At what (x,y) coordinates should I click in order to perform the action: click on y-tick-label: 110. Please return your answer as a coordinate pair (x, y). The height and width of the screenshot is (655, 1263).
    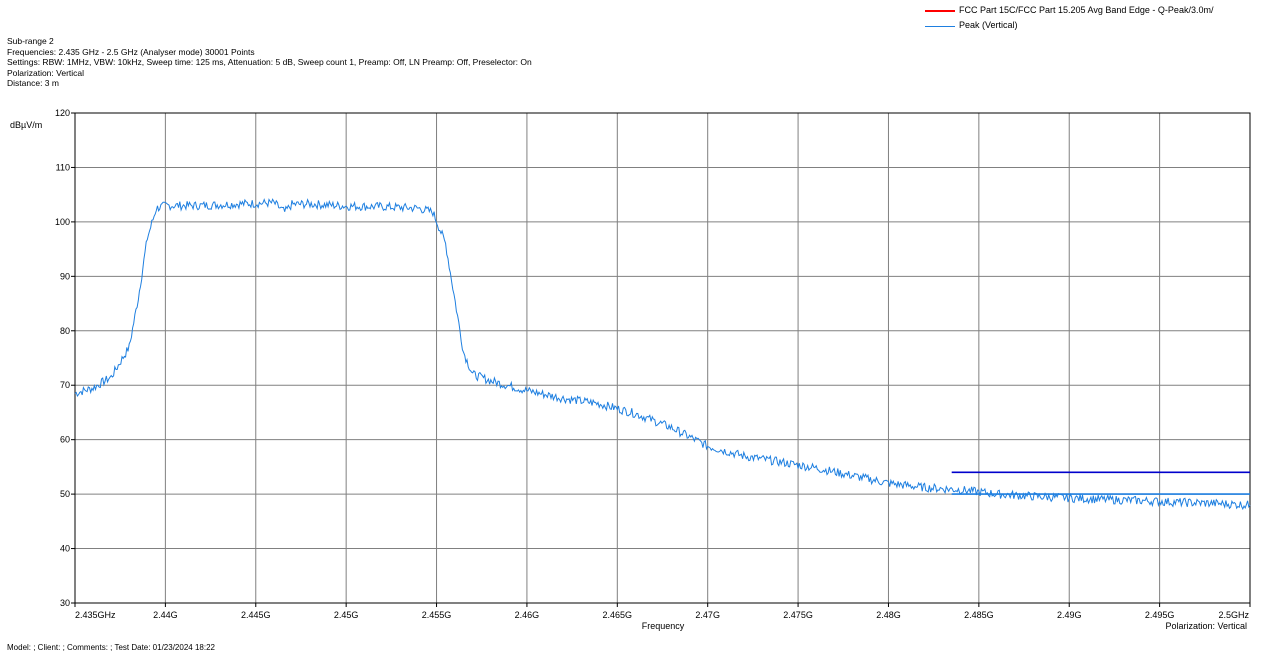
    Looking at the image, I should click on (63, 167).